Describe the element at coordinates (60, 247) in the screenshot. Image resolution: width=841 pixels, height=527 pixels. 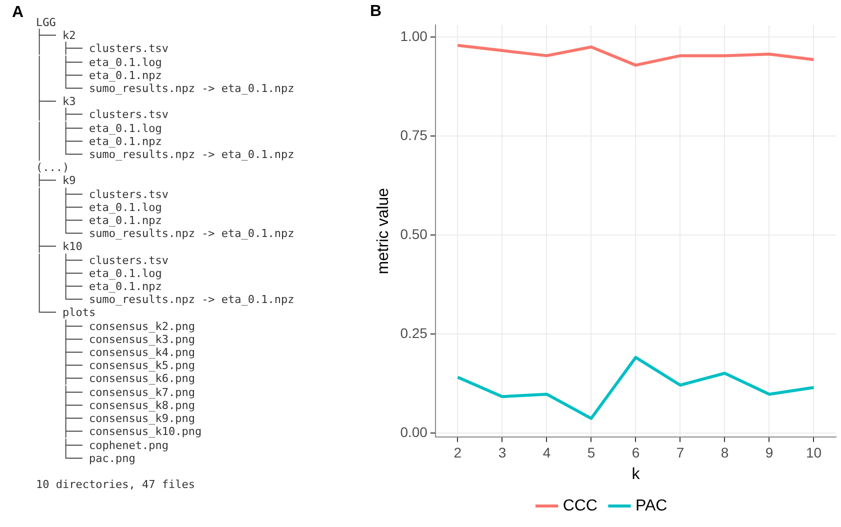
I see `text: ├── k10` at that location.